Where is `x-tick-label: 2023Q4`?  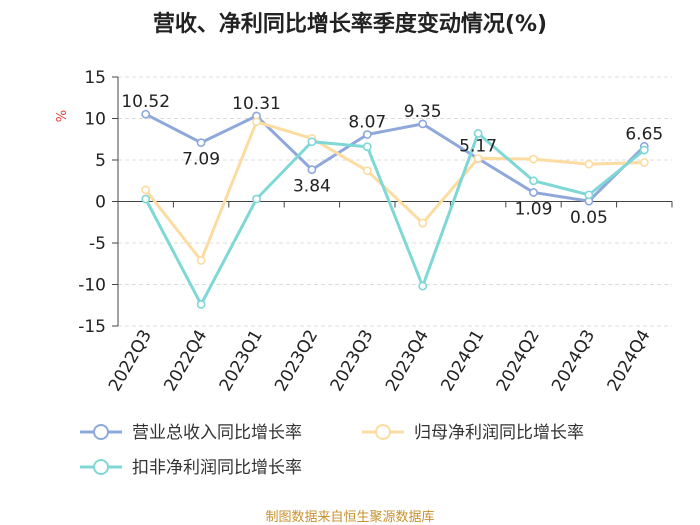 x-tick-label: 2023Q4 is located at coordinates (407, 361).